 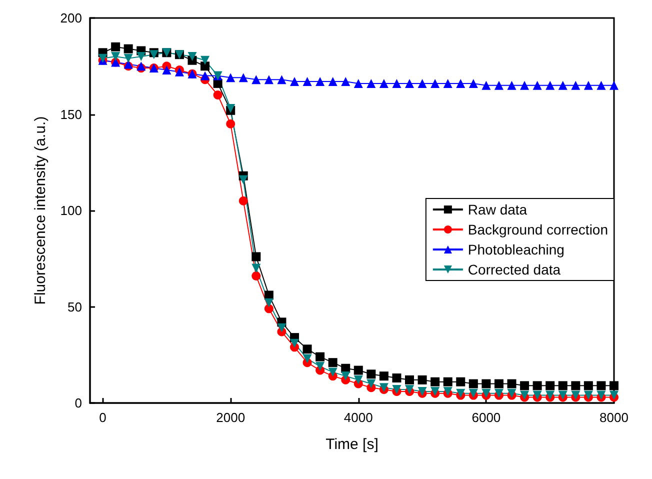 I want to click on legend-label: Photobleaching, so click(x=516, y=250).